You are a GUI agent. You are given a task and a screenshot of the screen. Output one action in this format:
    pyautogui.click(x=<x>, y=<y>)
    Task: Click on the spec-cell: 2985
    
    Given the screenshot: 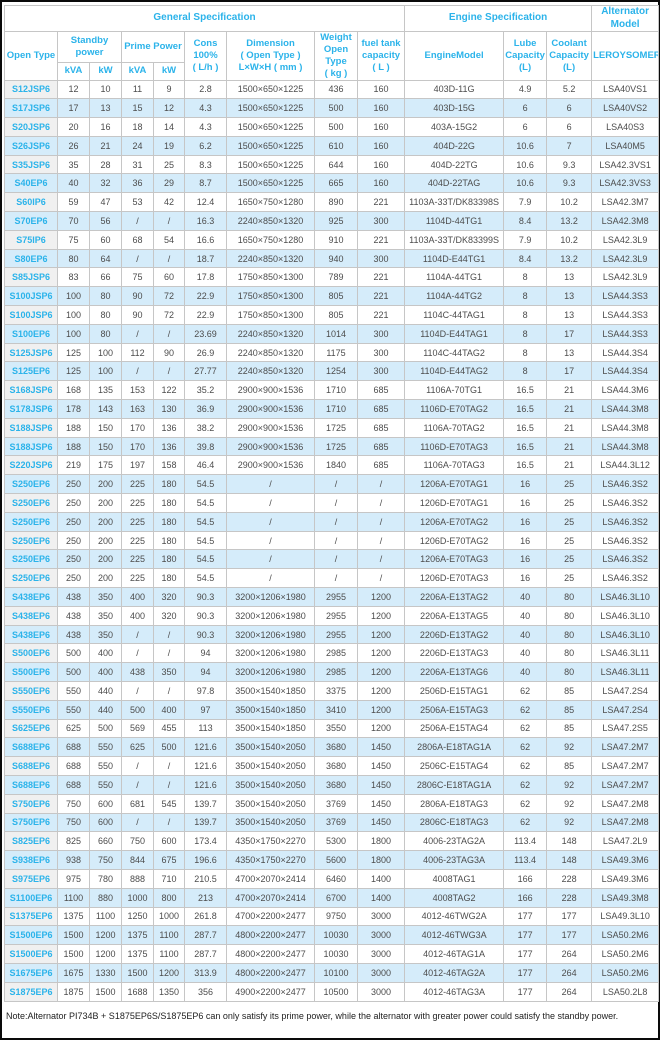 What is the action you would take?
    pyautogui.click(x=336, y=653)
    